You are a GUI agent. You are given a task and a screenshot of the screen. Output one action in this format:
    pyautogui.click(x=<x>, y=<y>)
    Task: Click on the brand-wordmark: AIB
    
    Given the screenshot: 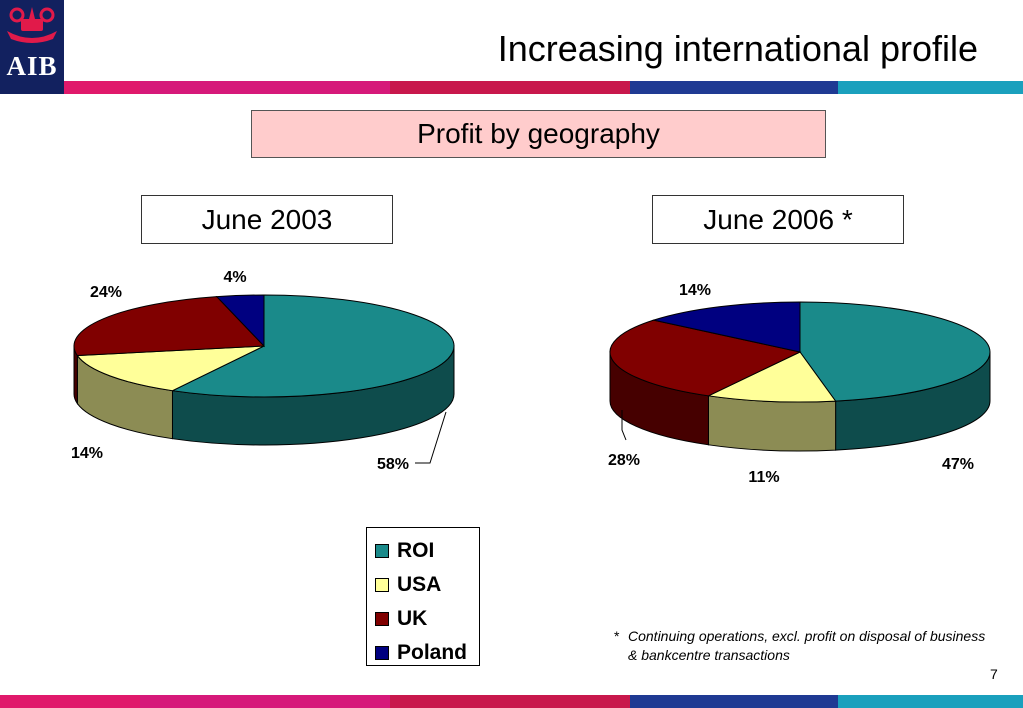 What is the action you would take?
    pyautogui.click(x=32, y=66)
    